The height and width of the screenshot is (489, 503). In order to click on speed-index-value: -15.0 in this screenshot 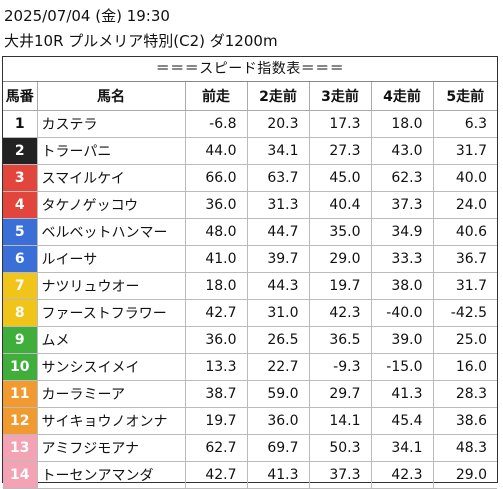, I will do `click(402, 367)`.